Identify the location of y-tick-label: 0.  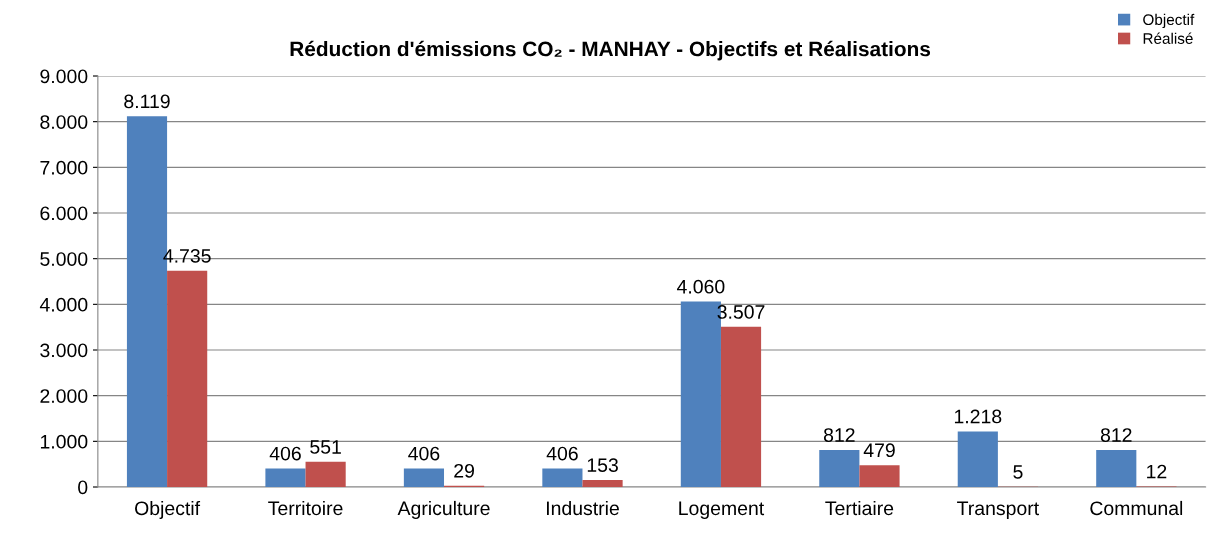
(83, 487).